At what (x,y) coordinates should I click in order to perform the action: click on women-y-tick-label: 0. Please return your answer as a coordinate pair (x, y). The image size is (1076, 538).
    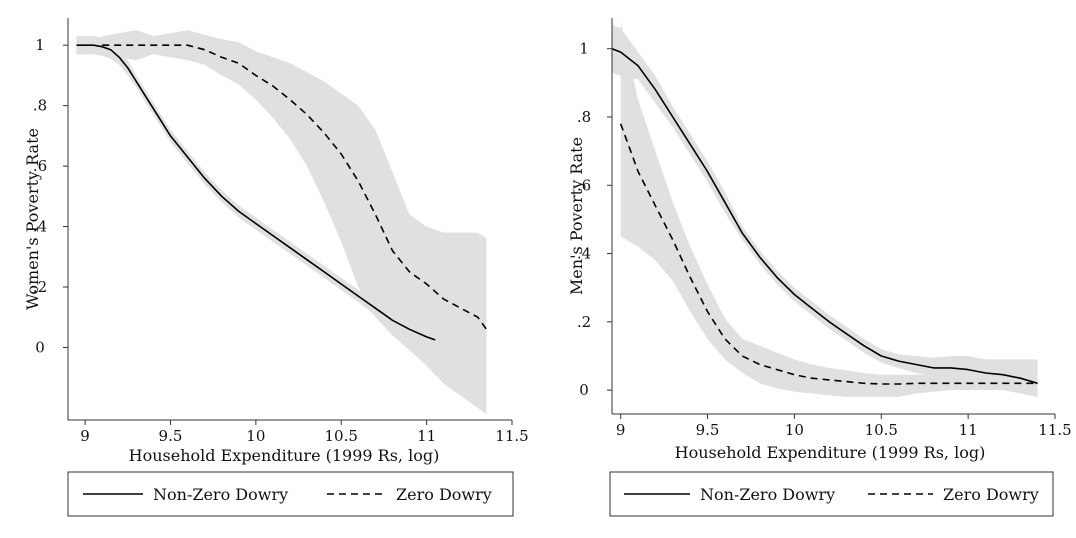
    Looking at the image, I should click on (40, 347).